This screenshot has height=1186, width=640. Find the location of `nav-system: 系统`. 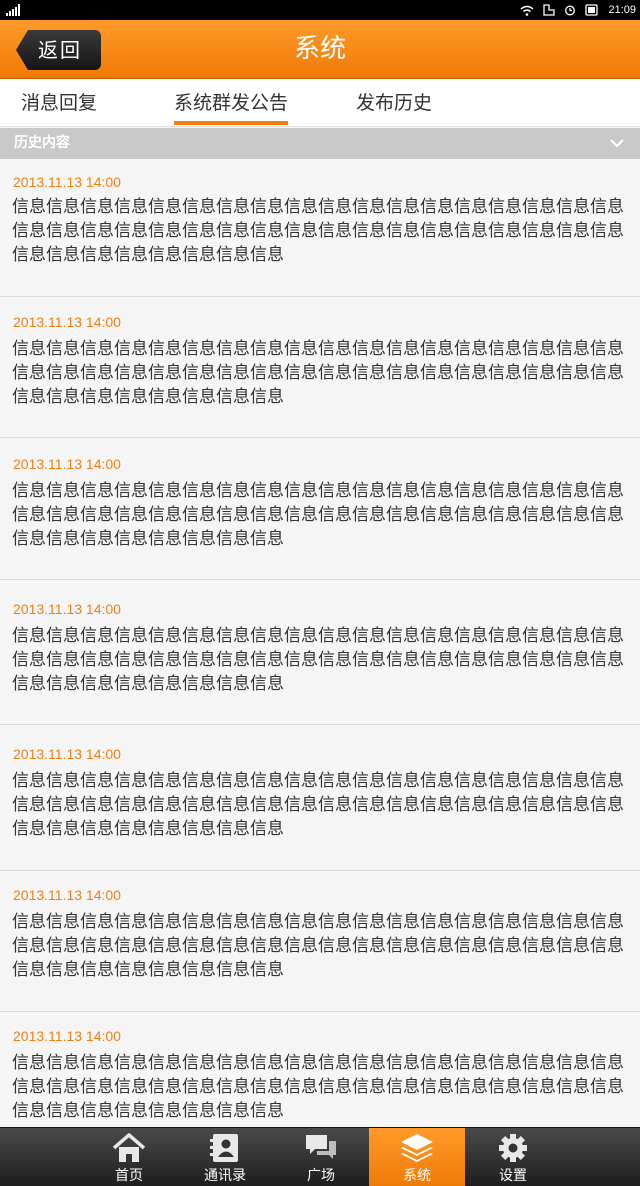

nav-system: 系统 is located at coordinates (417, 1157).